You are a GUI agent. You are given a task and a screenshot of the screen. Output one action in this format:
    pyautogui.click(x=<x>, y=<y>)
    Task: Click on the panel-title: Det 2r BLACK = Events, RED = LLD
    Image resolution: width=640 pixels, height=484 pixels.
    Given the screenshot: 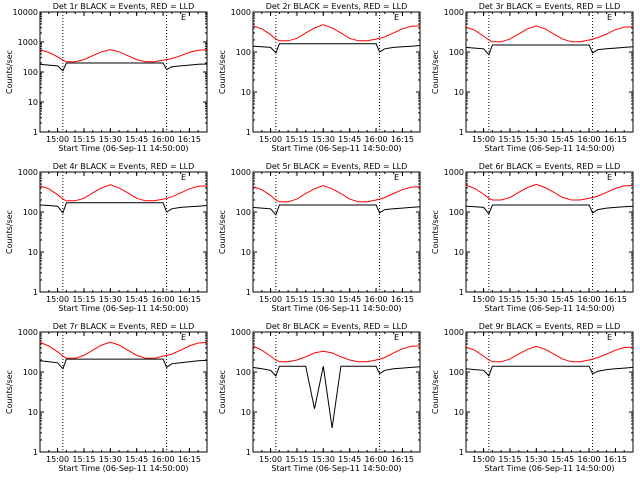 What is the action you would take?
    pyautogui.click(x=337, y=6)
    